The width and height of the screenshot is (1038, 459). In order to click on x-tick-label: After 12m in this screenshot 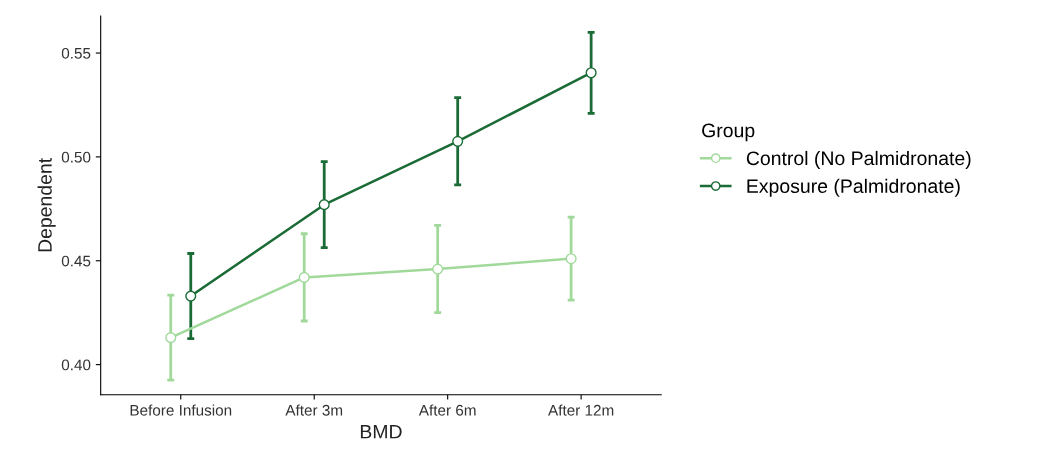, I will do `click(581, 410)`.